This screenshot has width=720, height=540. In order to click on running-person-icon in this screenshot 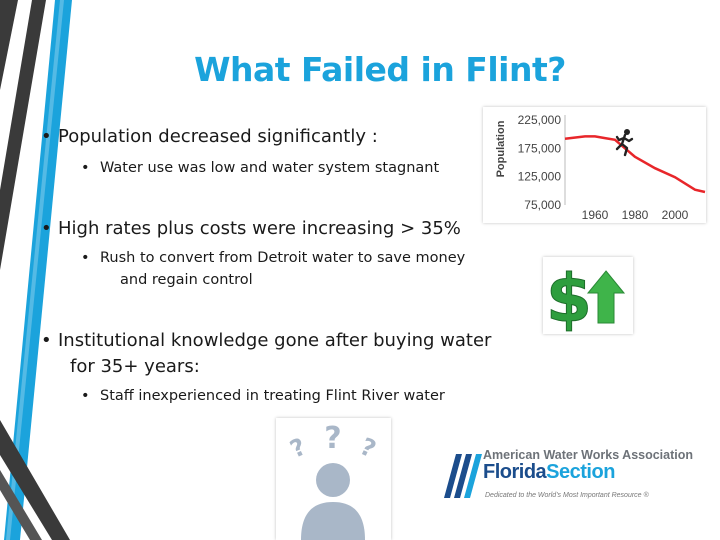, I will do `click(624, 143)`.